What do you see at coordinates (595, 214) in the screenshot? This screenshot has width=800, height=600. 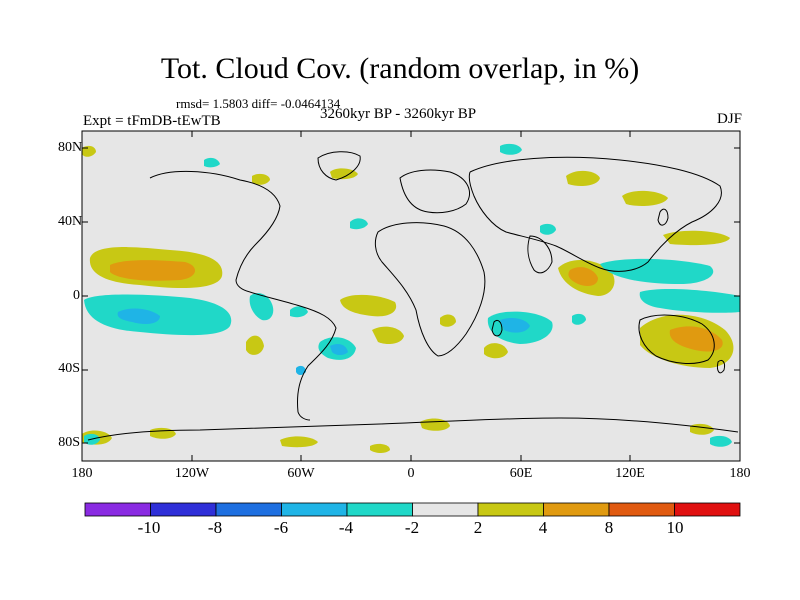 I see `coast-asia` at bounding box center [595, 214].